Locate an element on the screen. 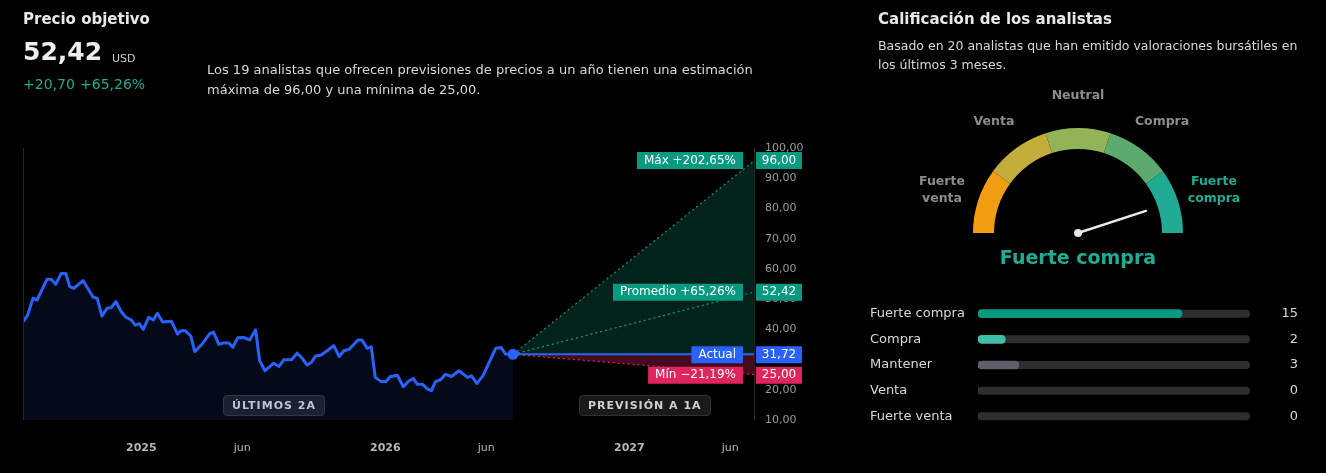 Image resolution: width=1326 pixels, height=473 pixels. y-tick-label: 60,00 is located at coordinates (781, 268).